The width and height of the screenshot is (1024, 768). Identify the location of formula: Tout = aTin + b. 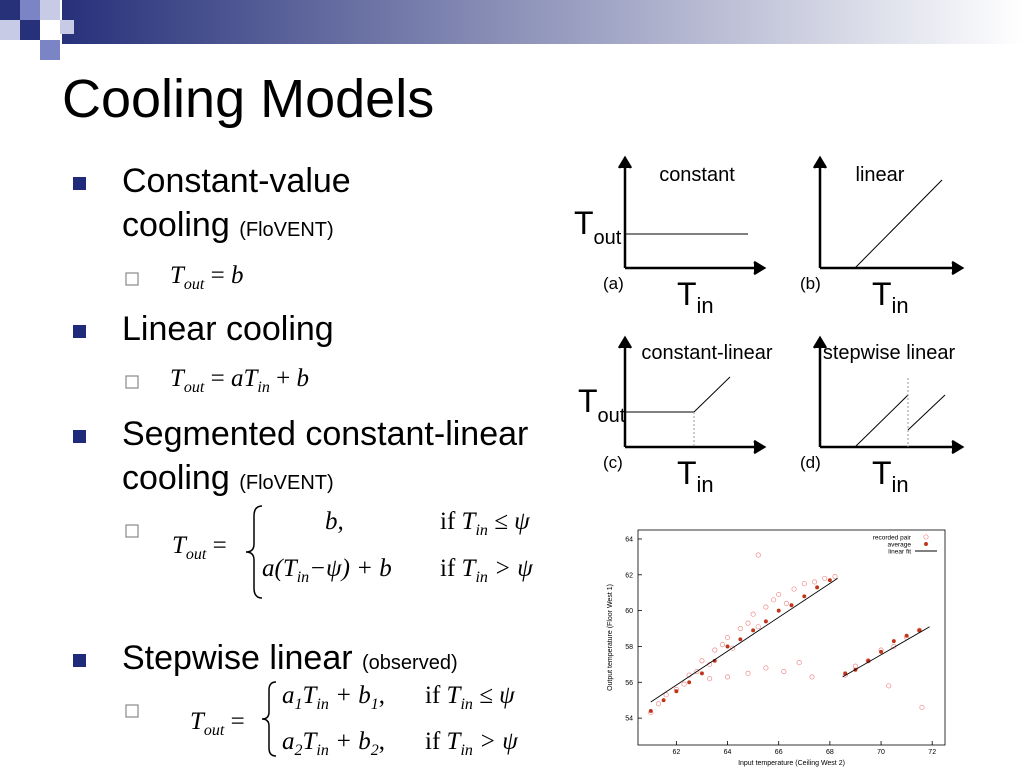
(239, 381).